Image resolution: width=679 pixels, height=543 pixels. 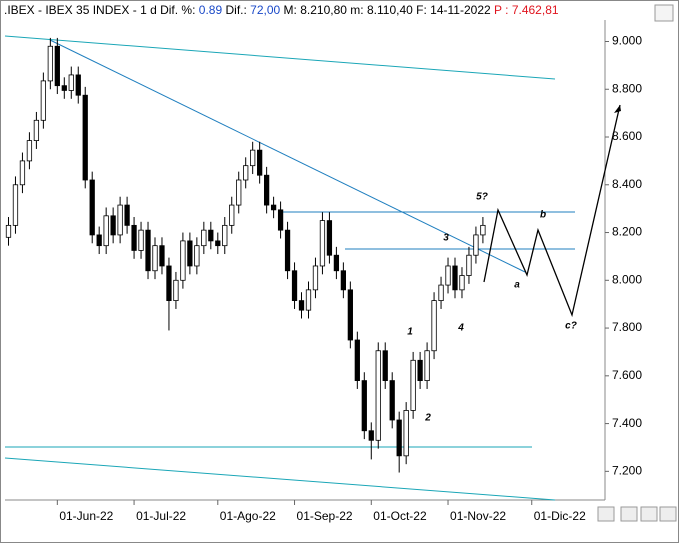 I want to click on label: F:, so click(x=421, y=10).